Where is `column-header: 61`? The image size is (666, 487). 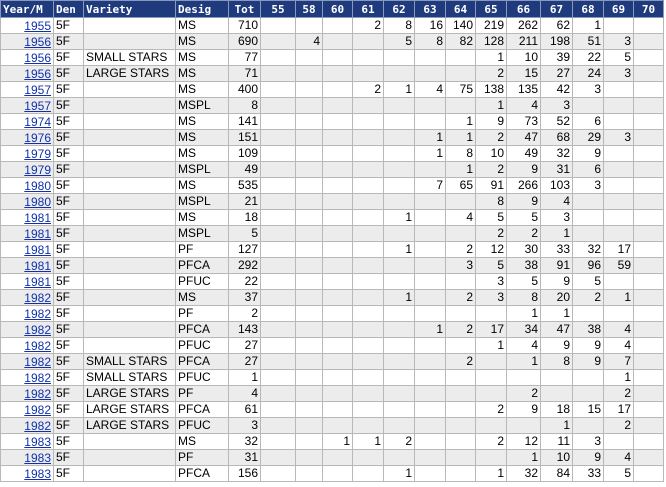
column-header: 61 is located at coordinates (368, 9).